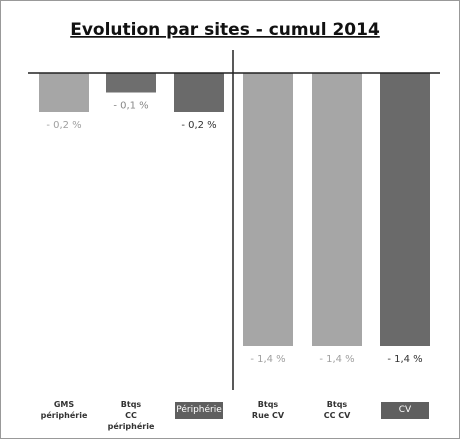 The width and height of the screenshot is (460, 439). What do you see at coordinates (131, 415) in the screenshot?
I see `x-tick-label: Btqs CC périphérie` at bounding box center [131, 415].